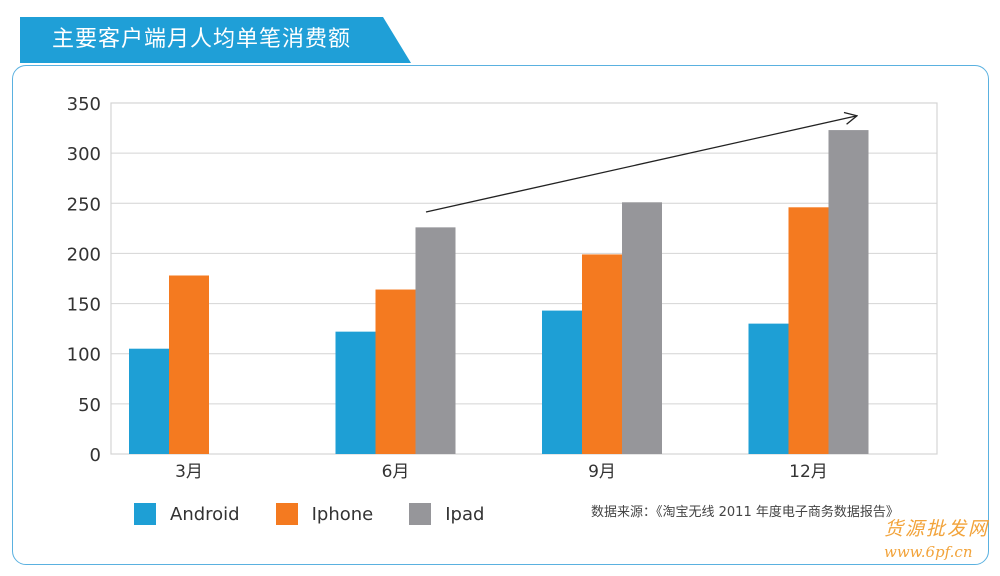 The width and height of the screenshot is (1000, 576). What do you see at coordinates (189, 472) in the screenshot?
I see `x-tick-label: 3月` at bounding box center [189, 472].